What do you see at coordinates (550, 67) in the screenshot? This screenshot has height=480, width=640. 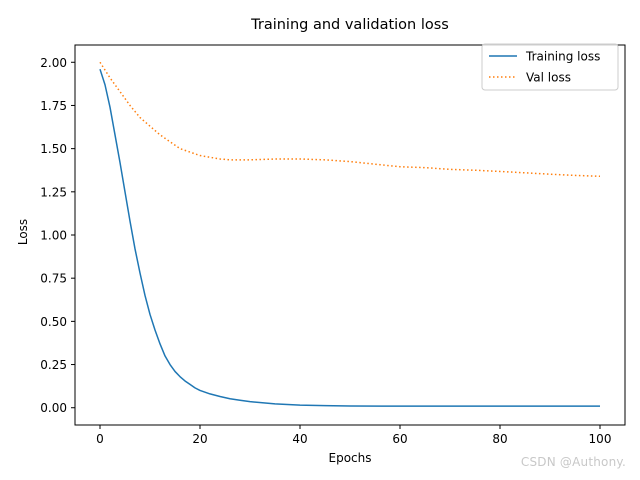 I see `legend: Training loss Val loss` at bounding box center [550, 67].